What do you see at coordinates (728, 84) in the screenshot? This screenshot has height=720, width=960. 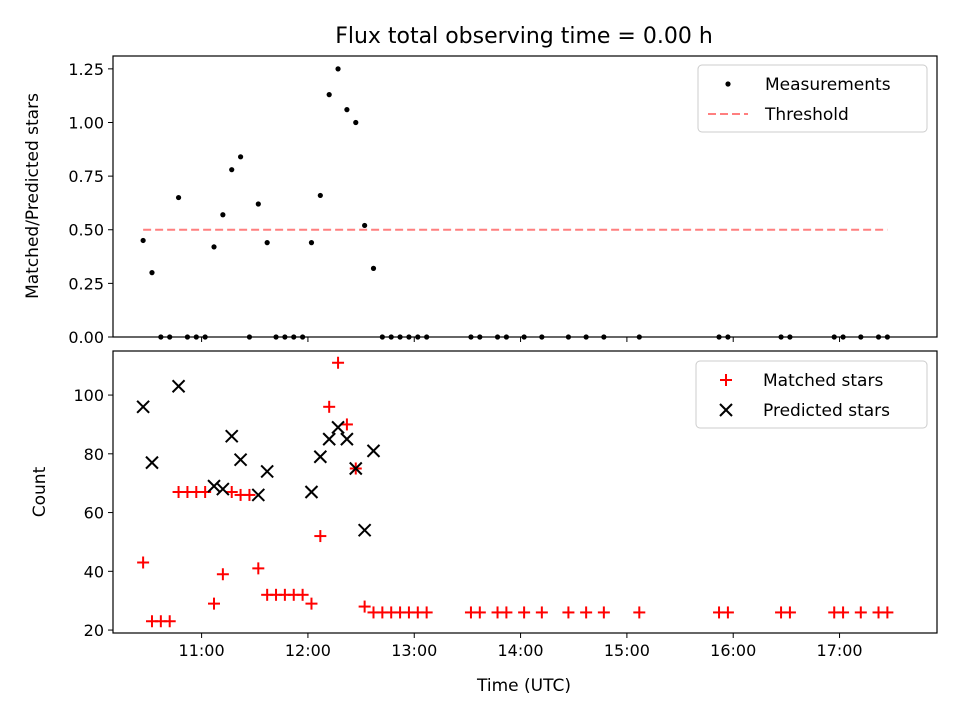 I see `legend-marker-measurements` at bounding box center [728, 84].